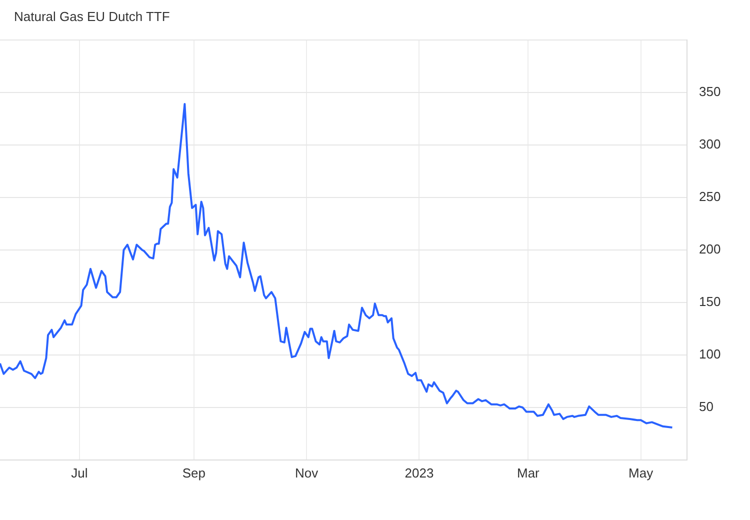 Image resolution: width=750 pixels, height=520 pixels. Describe the element at coordinates (79, 472) in the screenshot. I see `x-tick-label: Jul` at that location.